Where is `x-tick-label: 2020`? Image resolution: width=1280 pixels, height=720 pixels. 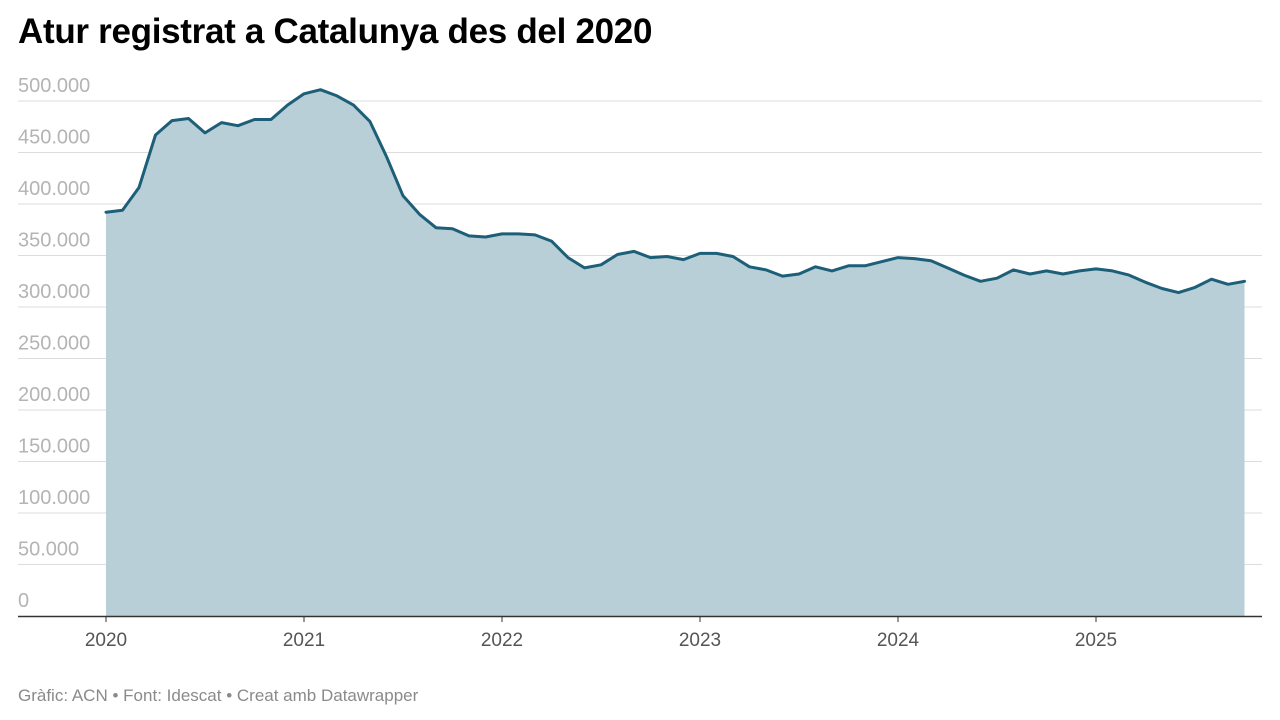
x-tick-label: 2020 is located at coordinates (106, 640).